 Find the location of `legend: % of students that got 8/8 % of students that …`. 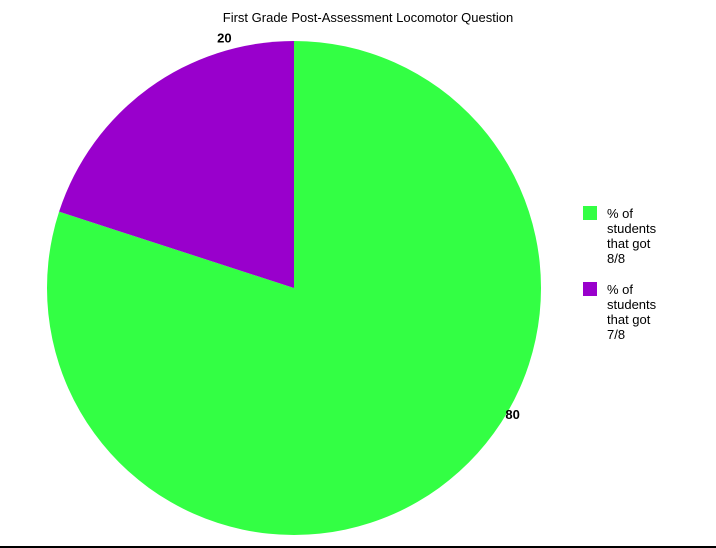

legend: % of students that got 8/8 % of students that … is located at coordinates (620, 274).